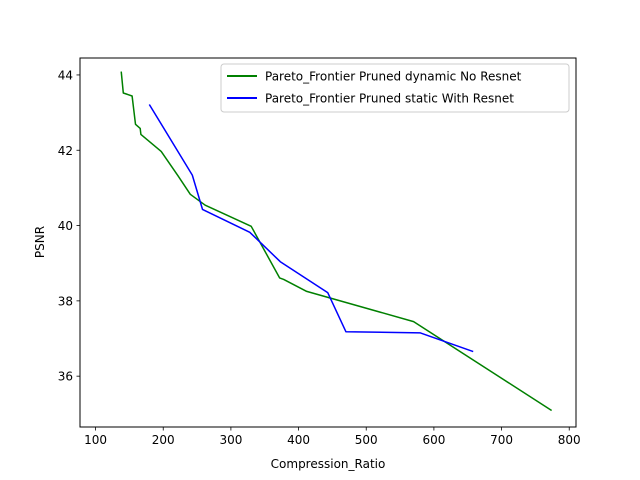 The image size is (640, 480). Describe the element at coordinates (65, 75) in the screenshot. I see `y-tick-label: 44` at that location.